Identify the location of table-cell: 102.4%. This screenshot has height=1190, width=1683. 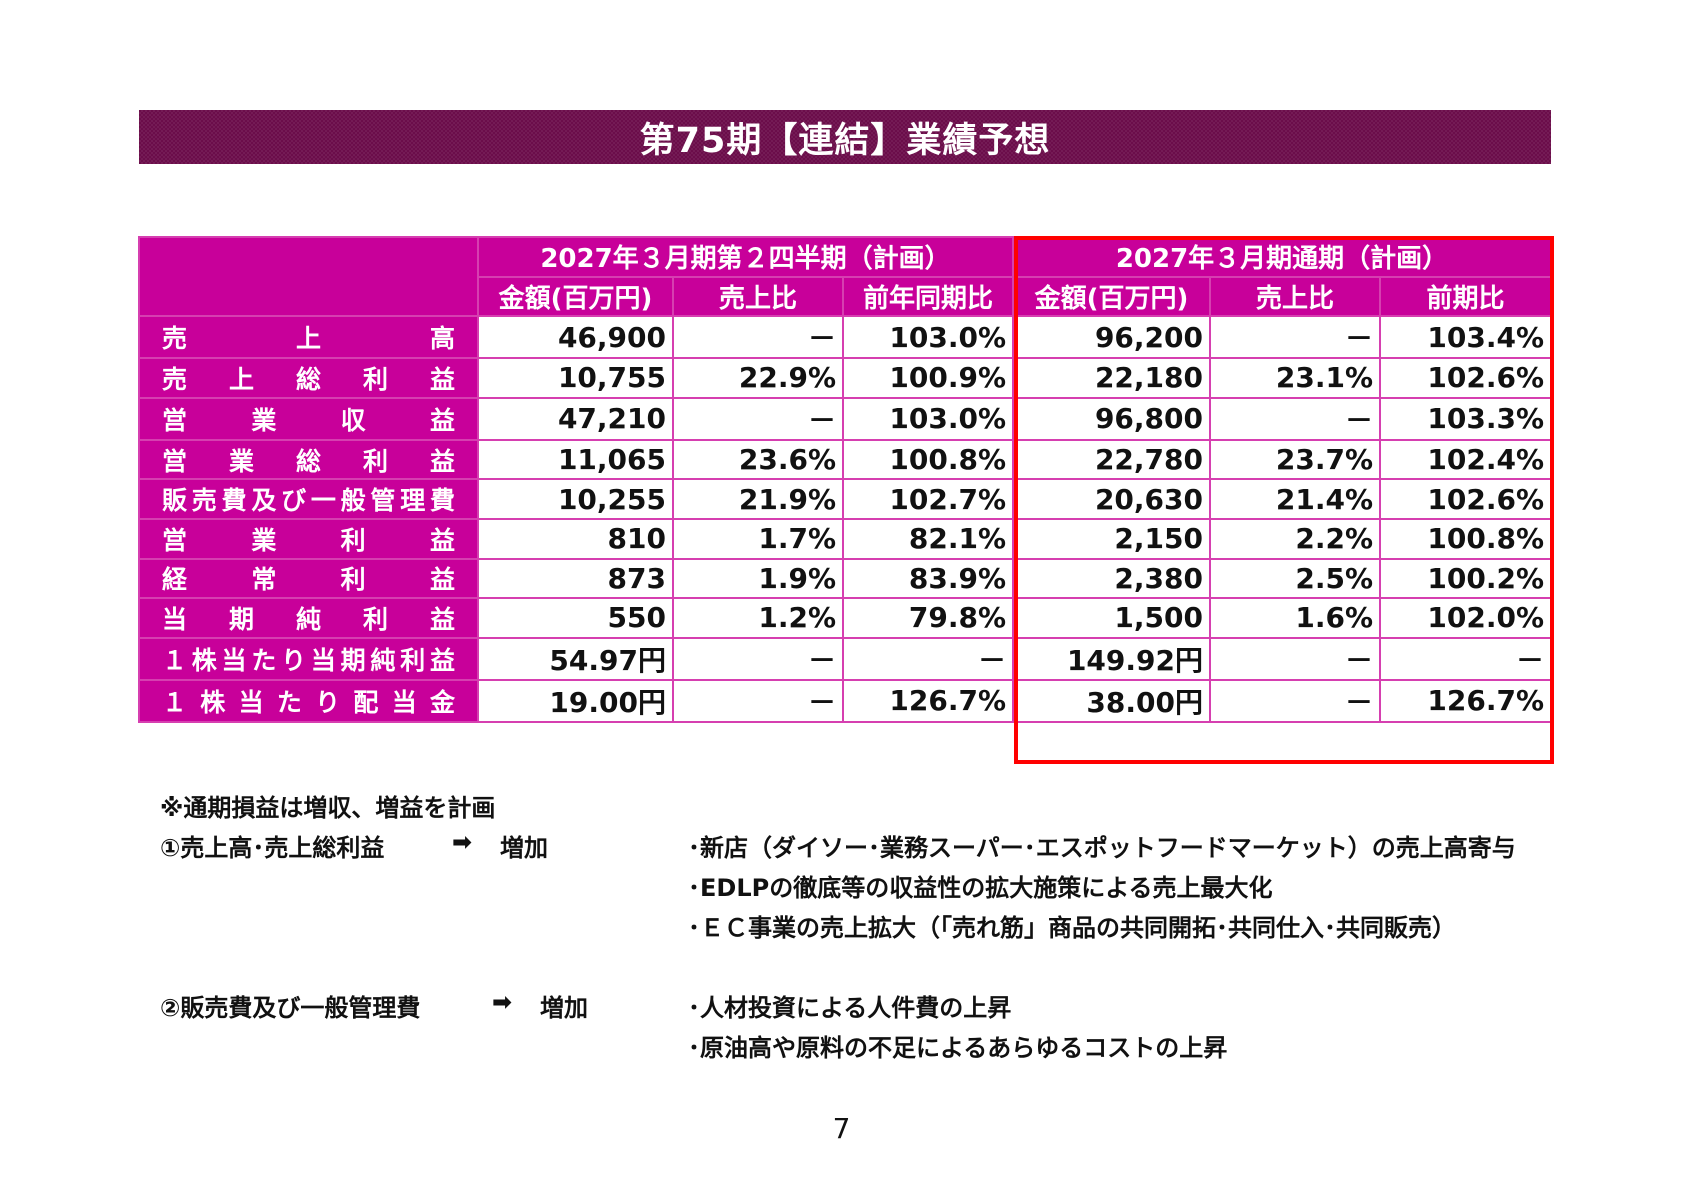
(1465, 459).